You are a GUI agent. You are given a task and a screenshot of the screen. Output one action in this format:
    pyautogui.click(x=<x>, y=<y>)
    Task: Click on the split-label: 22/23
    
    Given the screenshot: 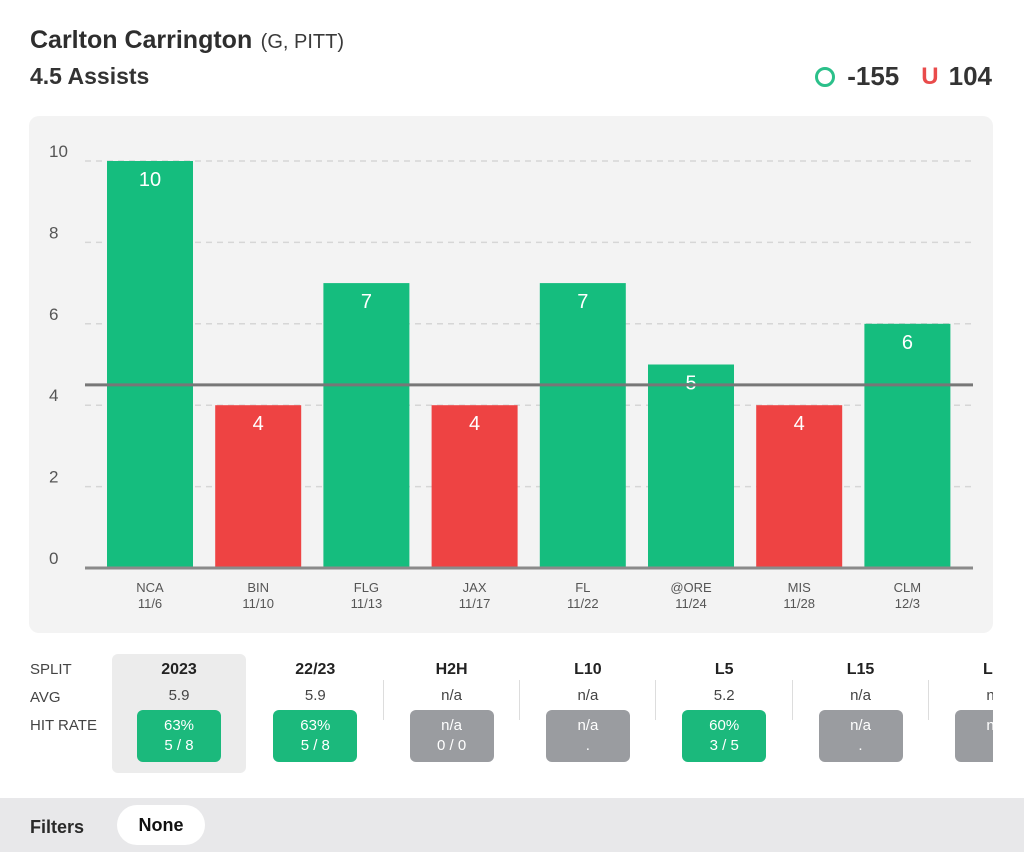 What is the action you would take?
    pyautogui.click(x=315, y=669)
    